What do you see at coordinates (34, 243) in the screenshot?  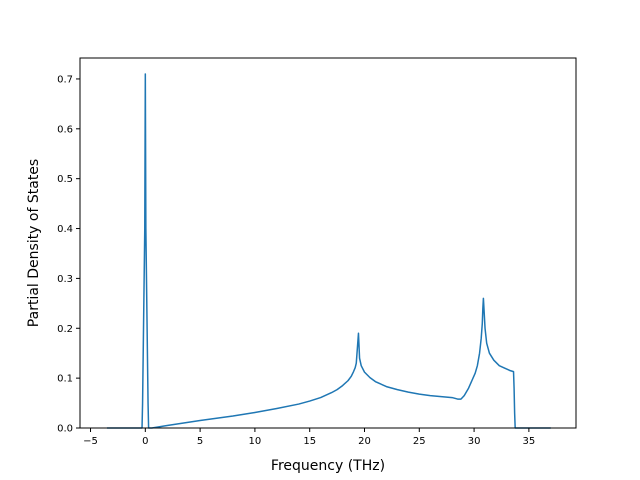 I see `y-axis-label: Partial Density of States` at bounding box center [34, 243].